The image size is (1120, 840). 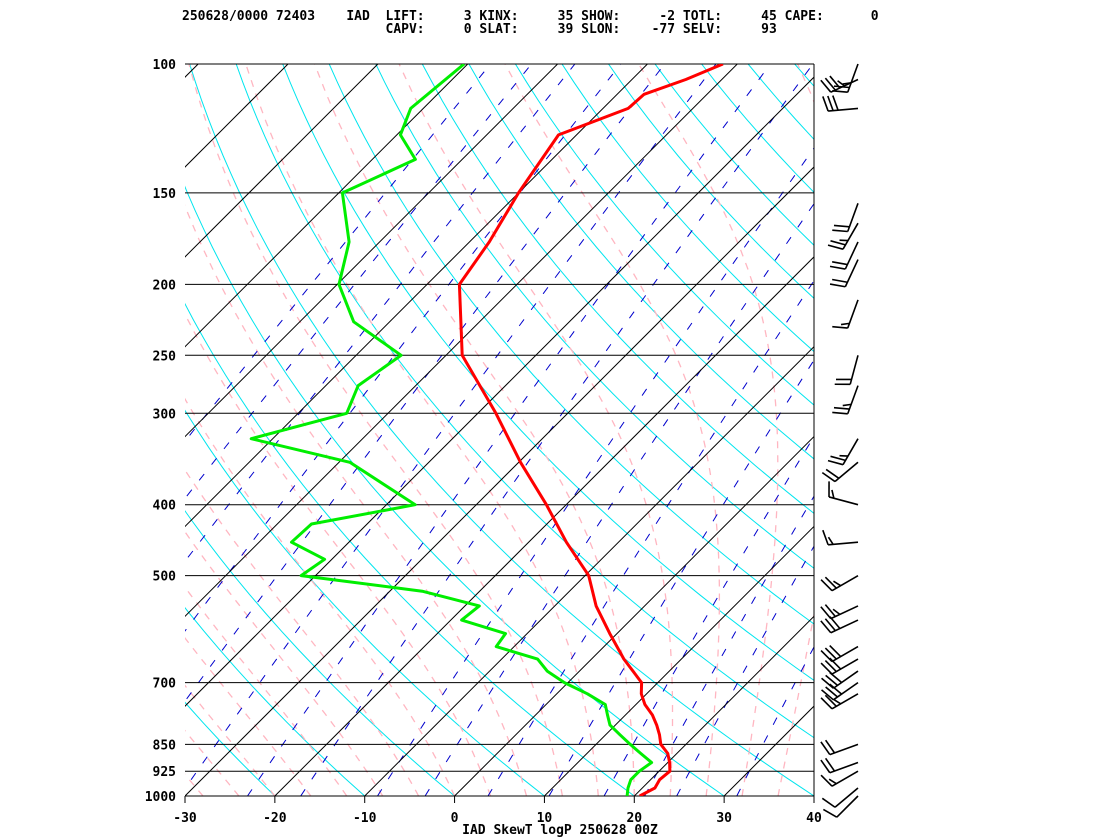 What do you see at coordinates (164, 772) in the screenshot?
I see `pressure-tick-label: 925` at bounding box center [164, 772].